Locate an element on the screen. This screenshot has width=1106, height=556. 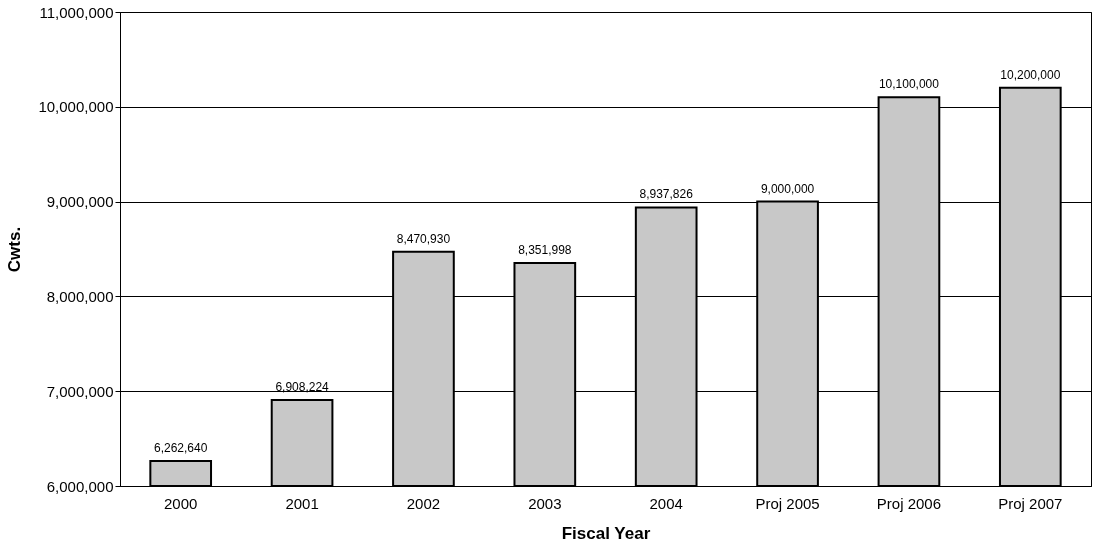
data-label: 10,100,000 is located at coordinates (909, 84).